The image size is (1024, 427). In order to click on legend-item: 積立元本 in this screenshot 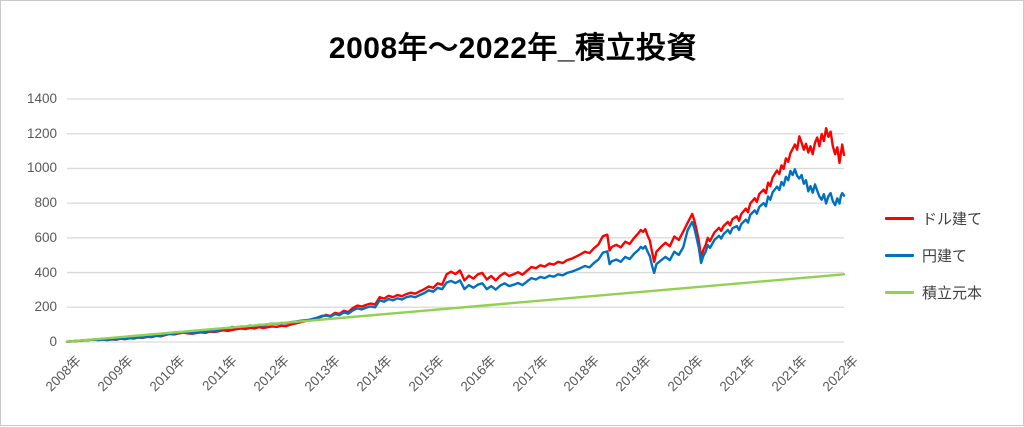, I will do `click(933, 292)`.